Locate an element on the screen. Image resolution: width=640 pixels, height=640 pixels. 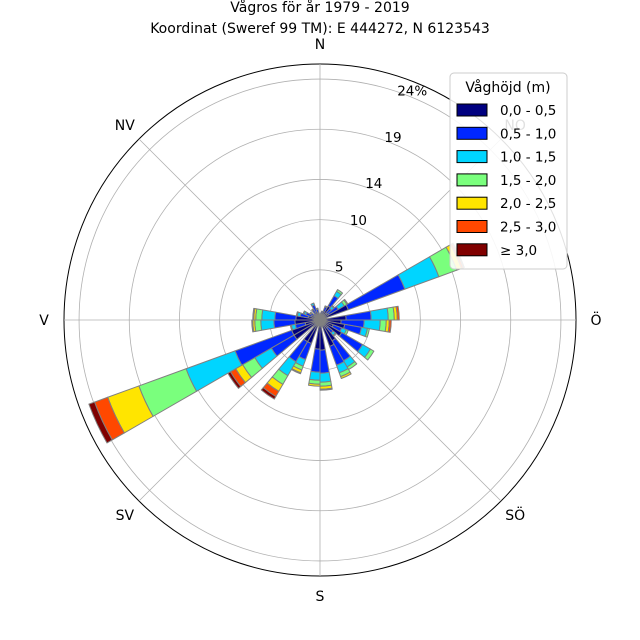
bar-segment-dir175-bin2 is located at coordinates (325, 377).